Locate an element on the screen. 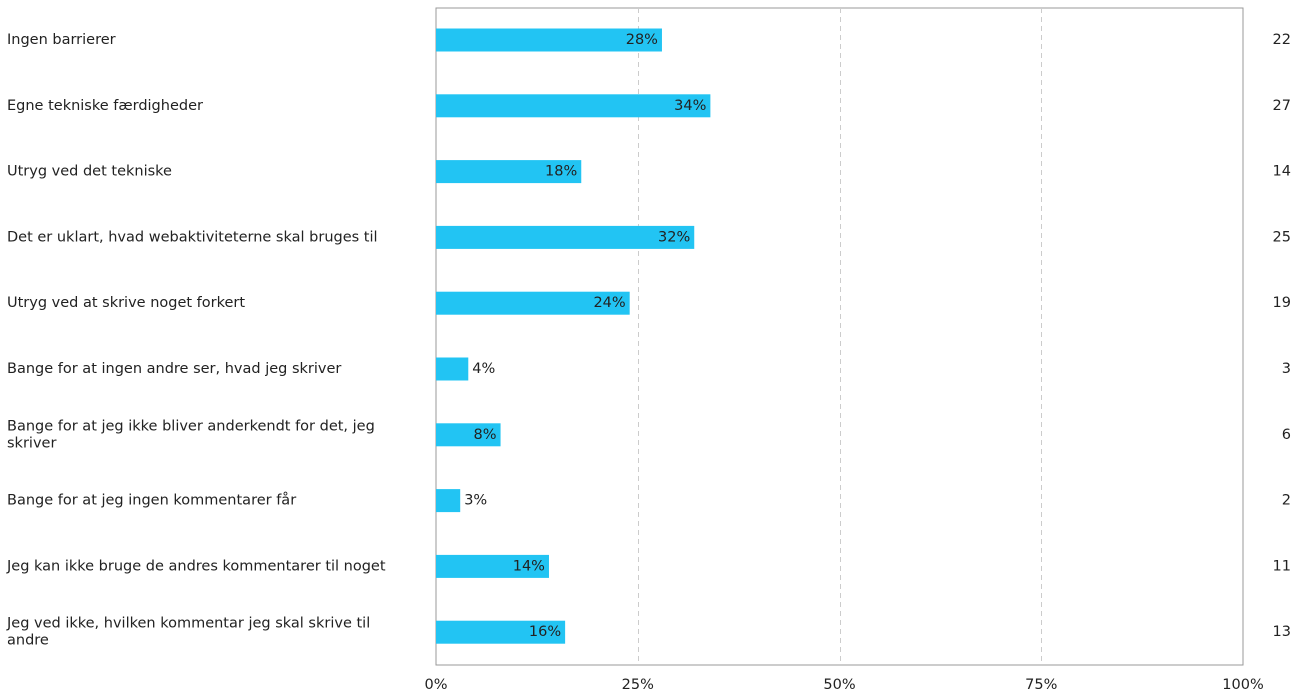 The height and width of the screenshot is (697, 1306). category-label: Ingen barrierer is located at coordinates (61, 40).